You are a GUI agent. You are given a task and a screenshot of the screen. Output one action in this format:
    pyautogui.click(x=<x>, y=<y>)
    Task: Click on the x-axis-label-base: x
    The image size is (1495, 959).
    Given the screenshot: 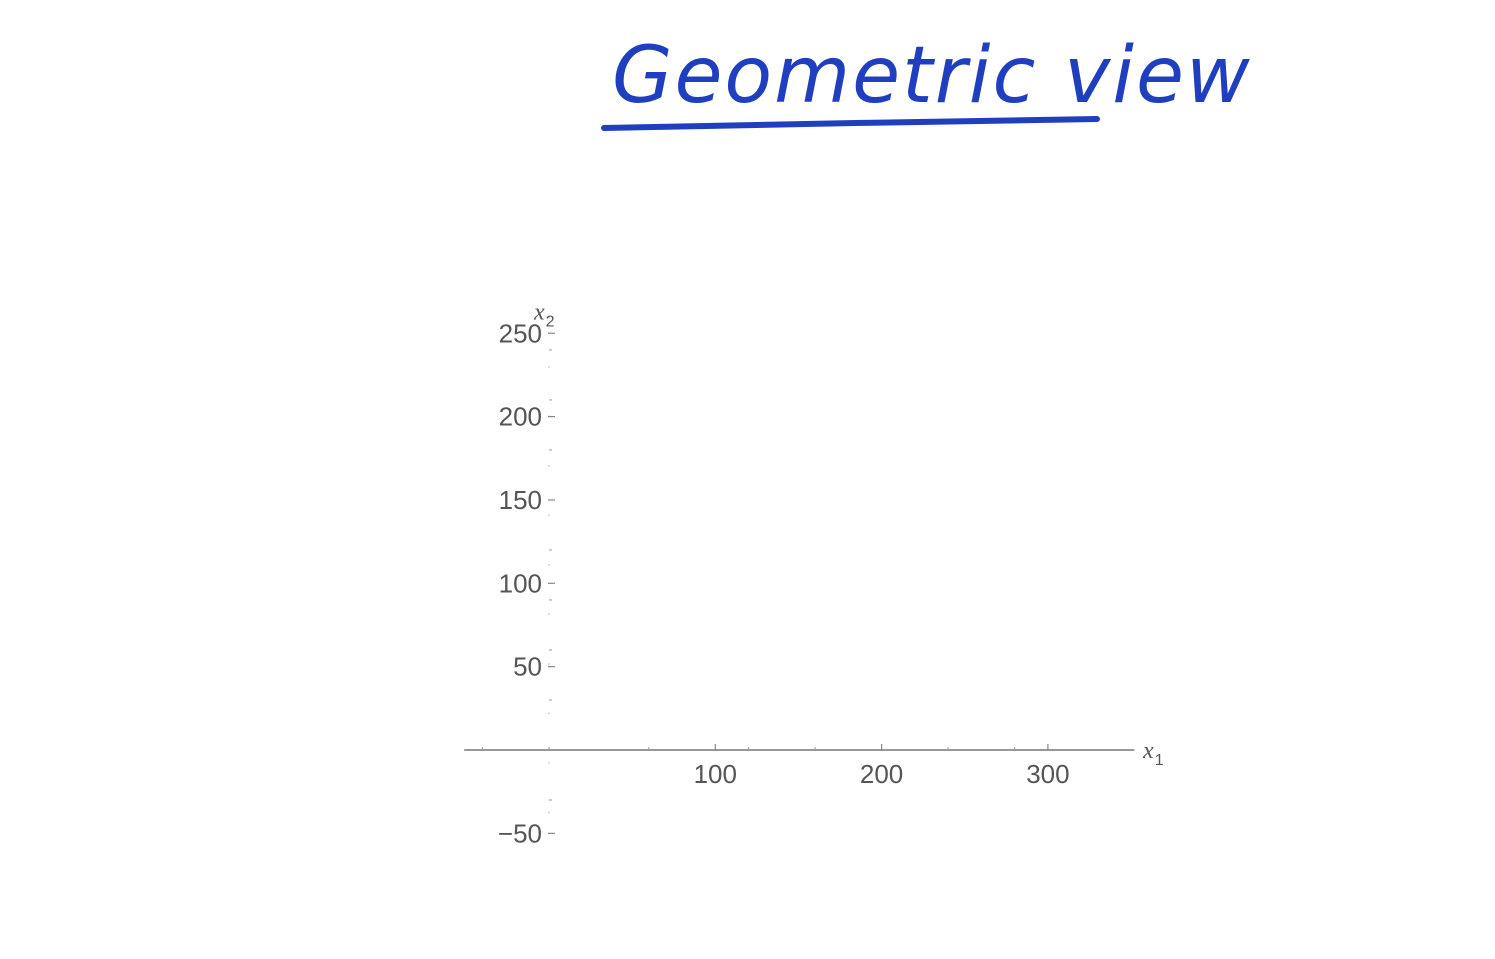 What is the action you would take?
    pyautogui.click(x=1148, y=751)
    